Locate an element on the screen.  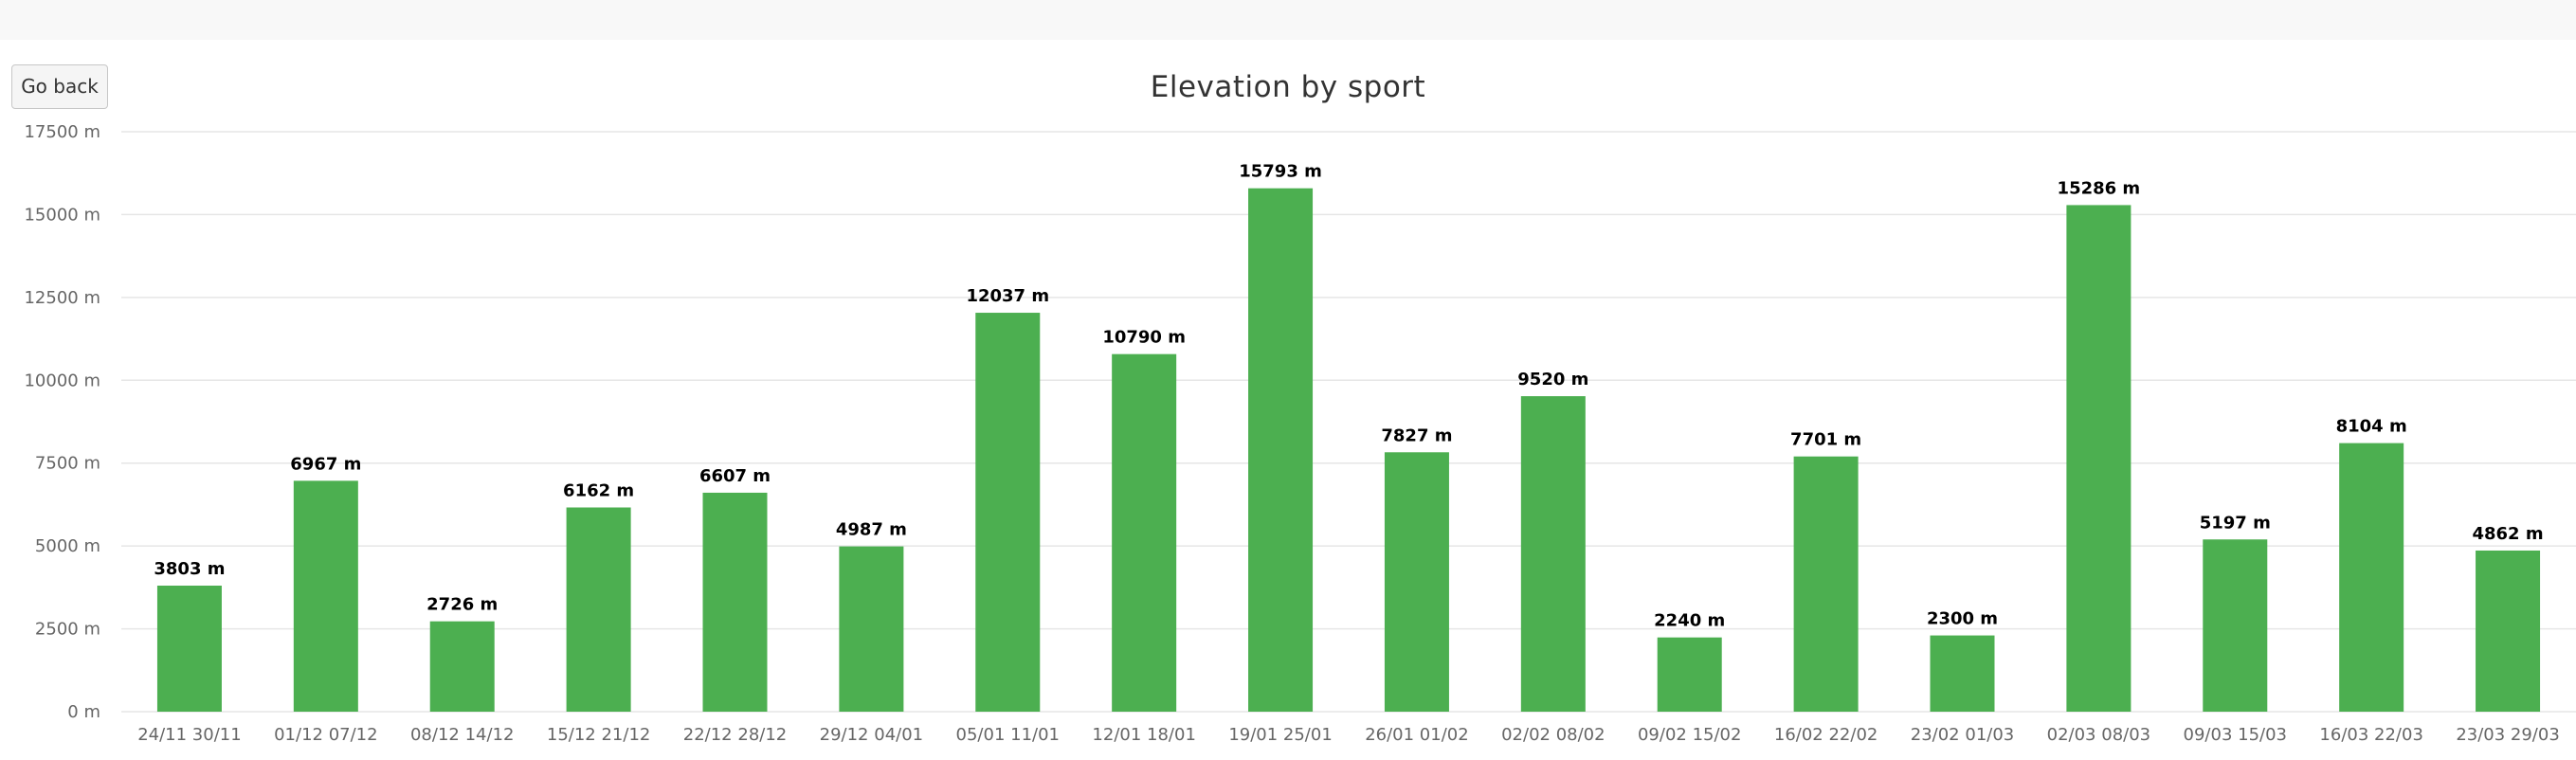
x-tick-label: 05/01 11/01 is located at coordinates (1008, 735).